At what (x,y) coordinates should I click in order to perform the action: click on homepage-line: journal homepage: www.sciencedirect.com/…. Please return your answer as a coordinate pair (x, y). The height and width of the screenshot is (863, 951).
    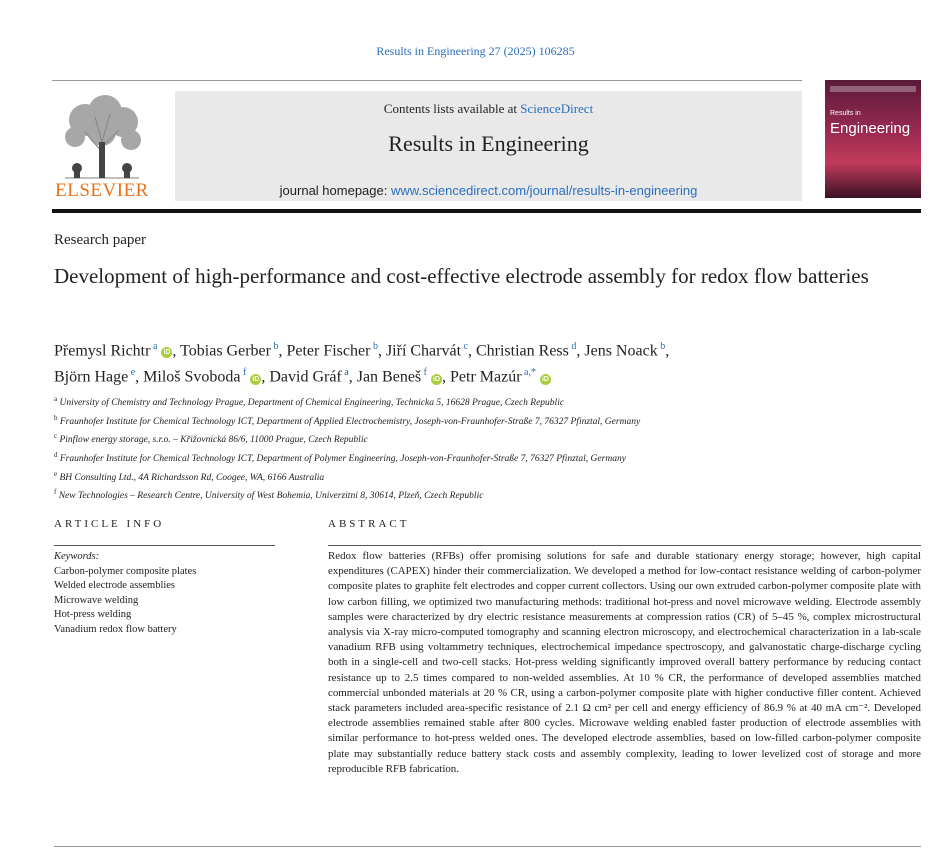
    Looking at the image, I should click on (488, 190).